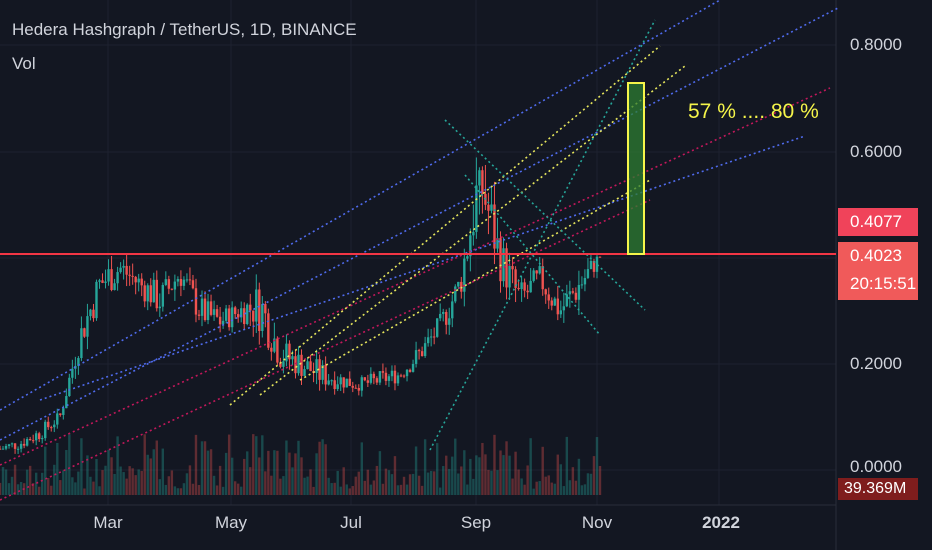 This screenshot has height=550, width=932. I want to click on x-tick-label: Jul, so click(351, 522).